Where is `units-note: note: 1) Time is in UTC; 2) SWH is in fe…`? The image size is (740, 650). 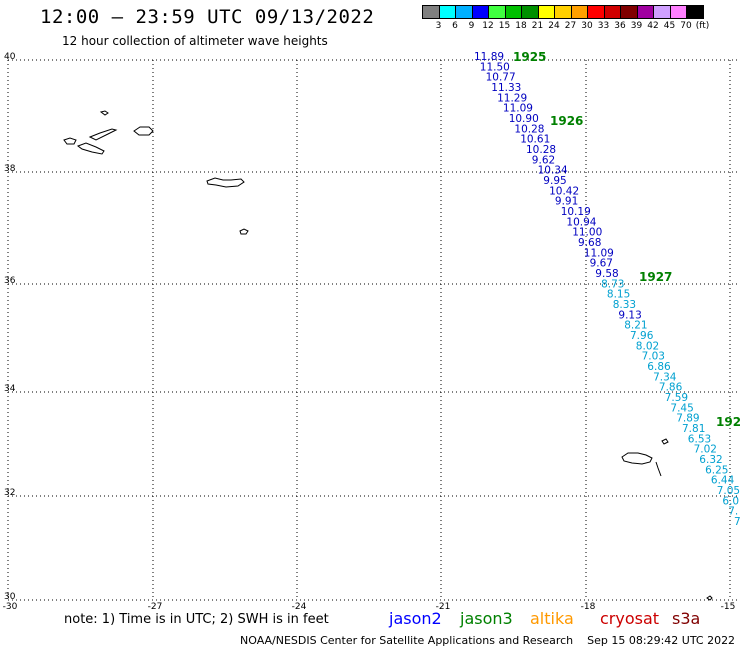
units-note: note: 1) Time is in UTC; 2) SWH is in fe… is located at coordinates (196, 619).